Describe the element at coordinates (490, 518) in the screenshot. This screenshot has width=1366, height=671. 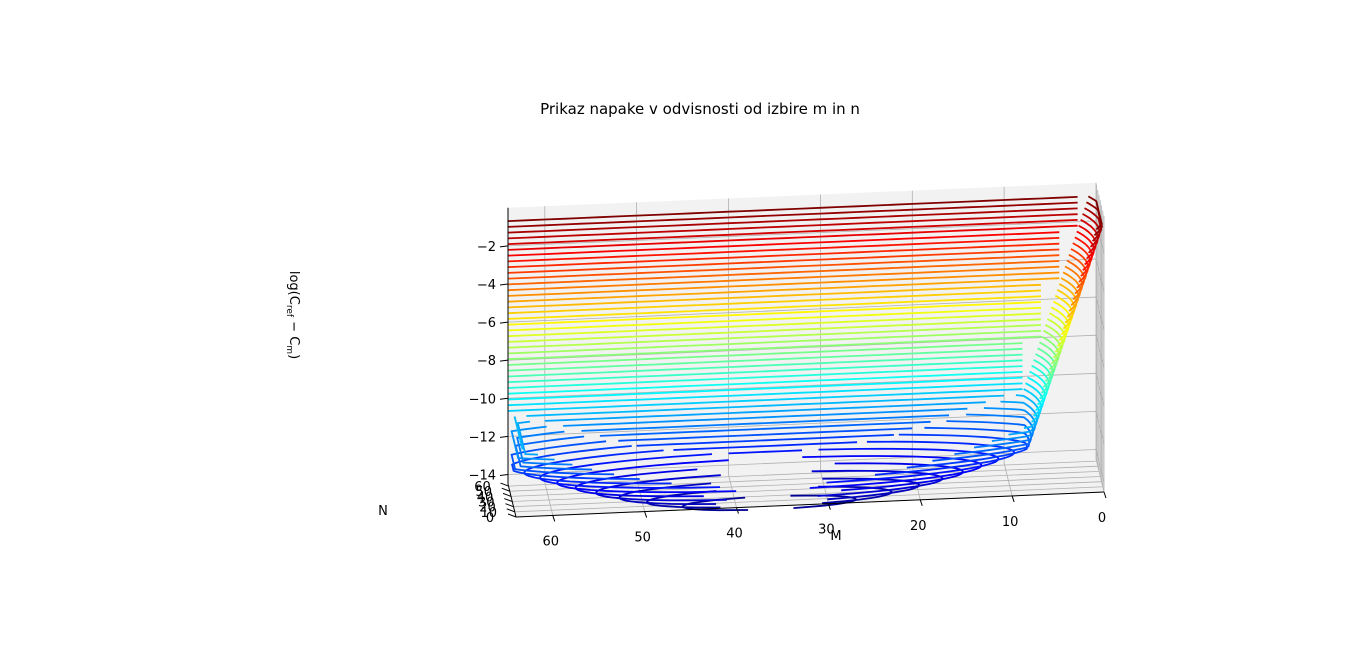
I see `y-tick-label: 0` at that location.